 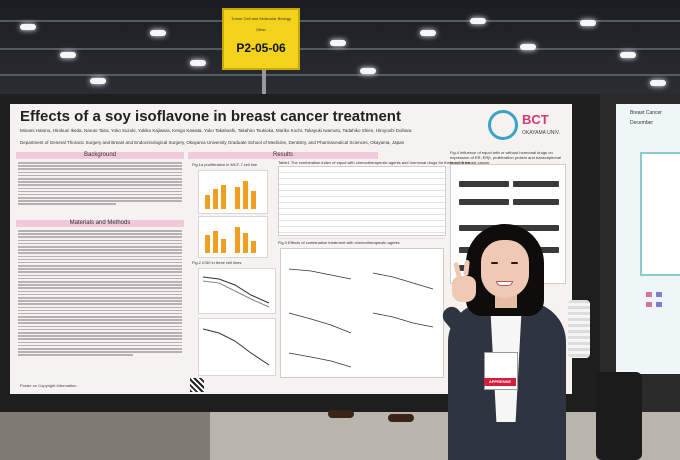 What do you see at coordinates (579, 329) in the screenshot?
I see `bag` at bounding box center [579, 329].